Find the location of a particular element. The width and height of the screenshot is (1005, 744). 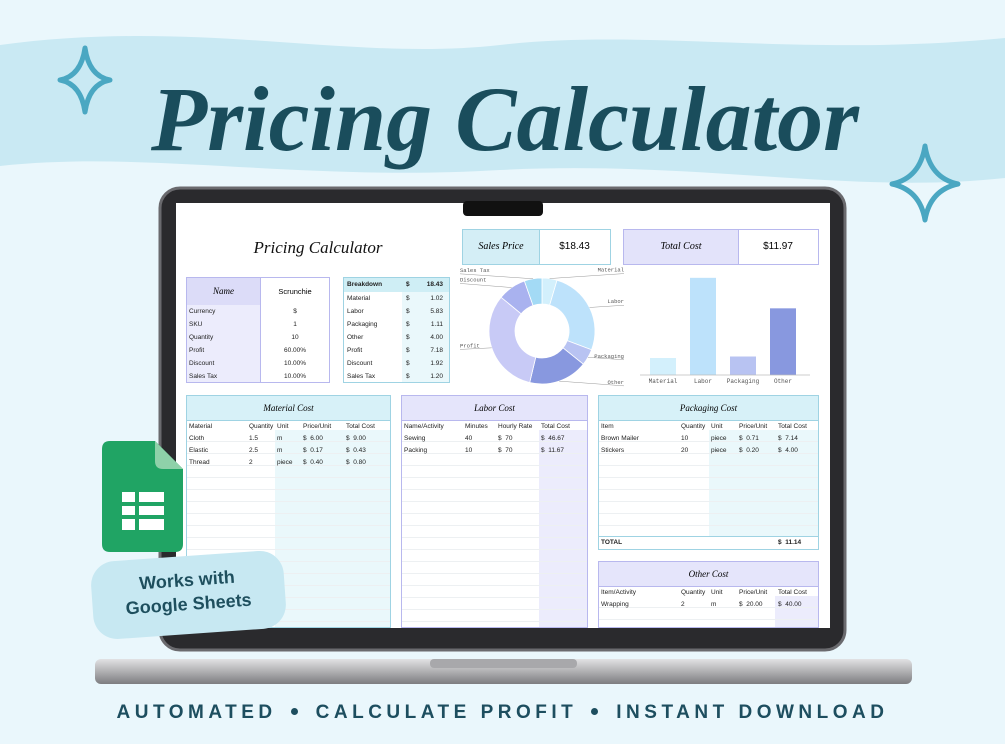

bar-label: Other is located at coordinates (783, 381).